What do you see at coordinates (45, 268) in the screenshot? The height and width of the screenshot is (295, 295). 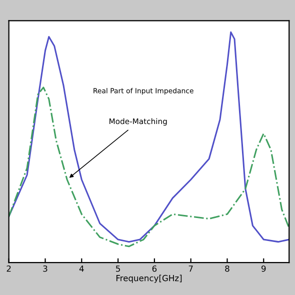 I see `x-tick-label: 3` at bounding box center [45, 268].